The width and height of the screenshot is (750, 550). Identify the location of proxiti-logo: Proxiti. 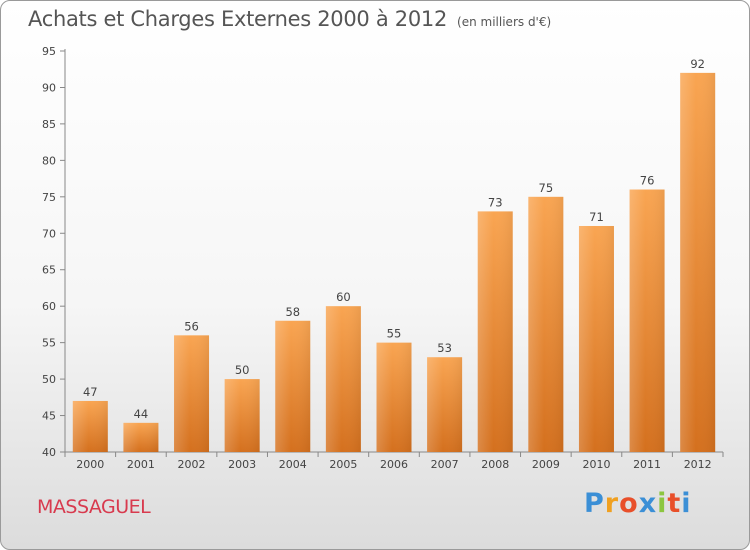
(638, 503).